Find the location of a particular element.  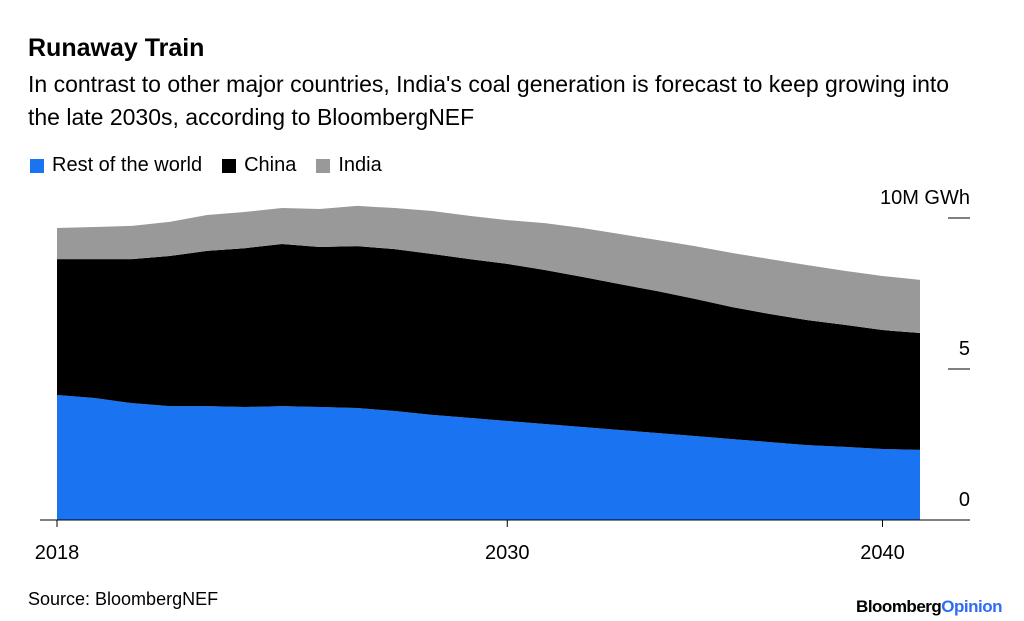

legend-item: India is located at coordinates (349, 165).